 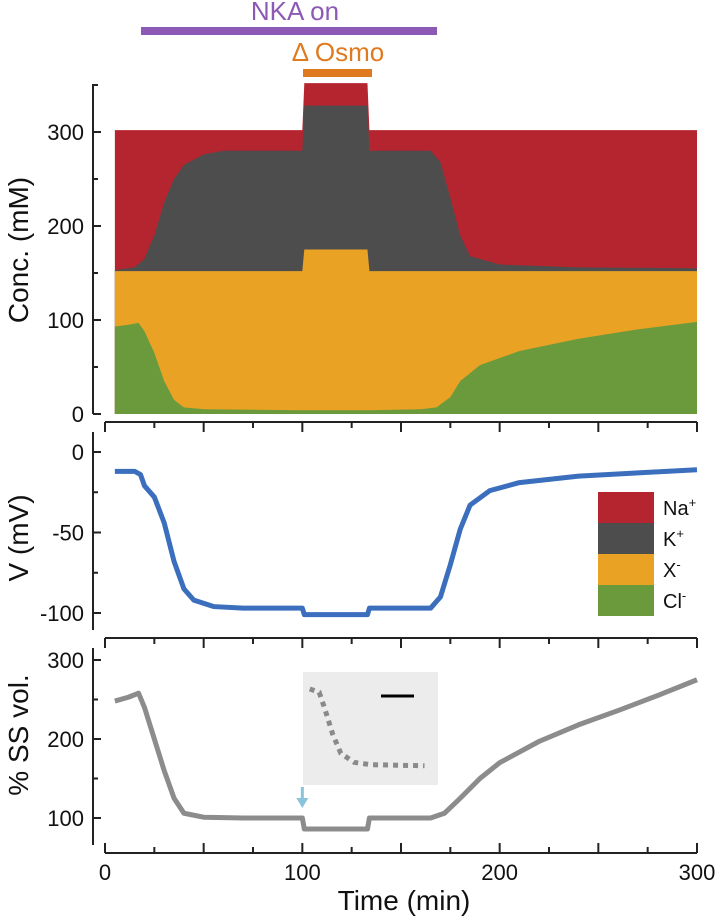 I want to click on y-tick-label-volume: 300, so click(x=65, y=660).